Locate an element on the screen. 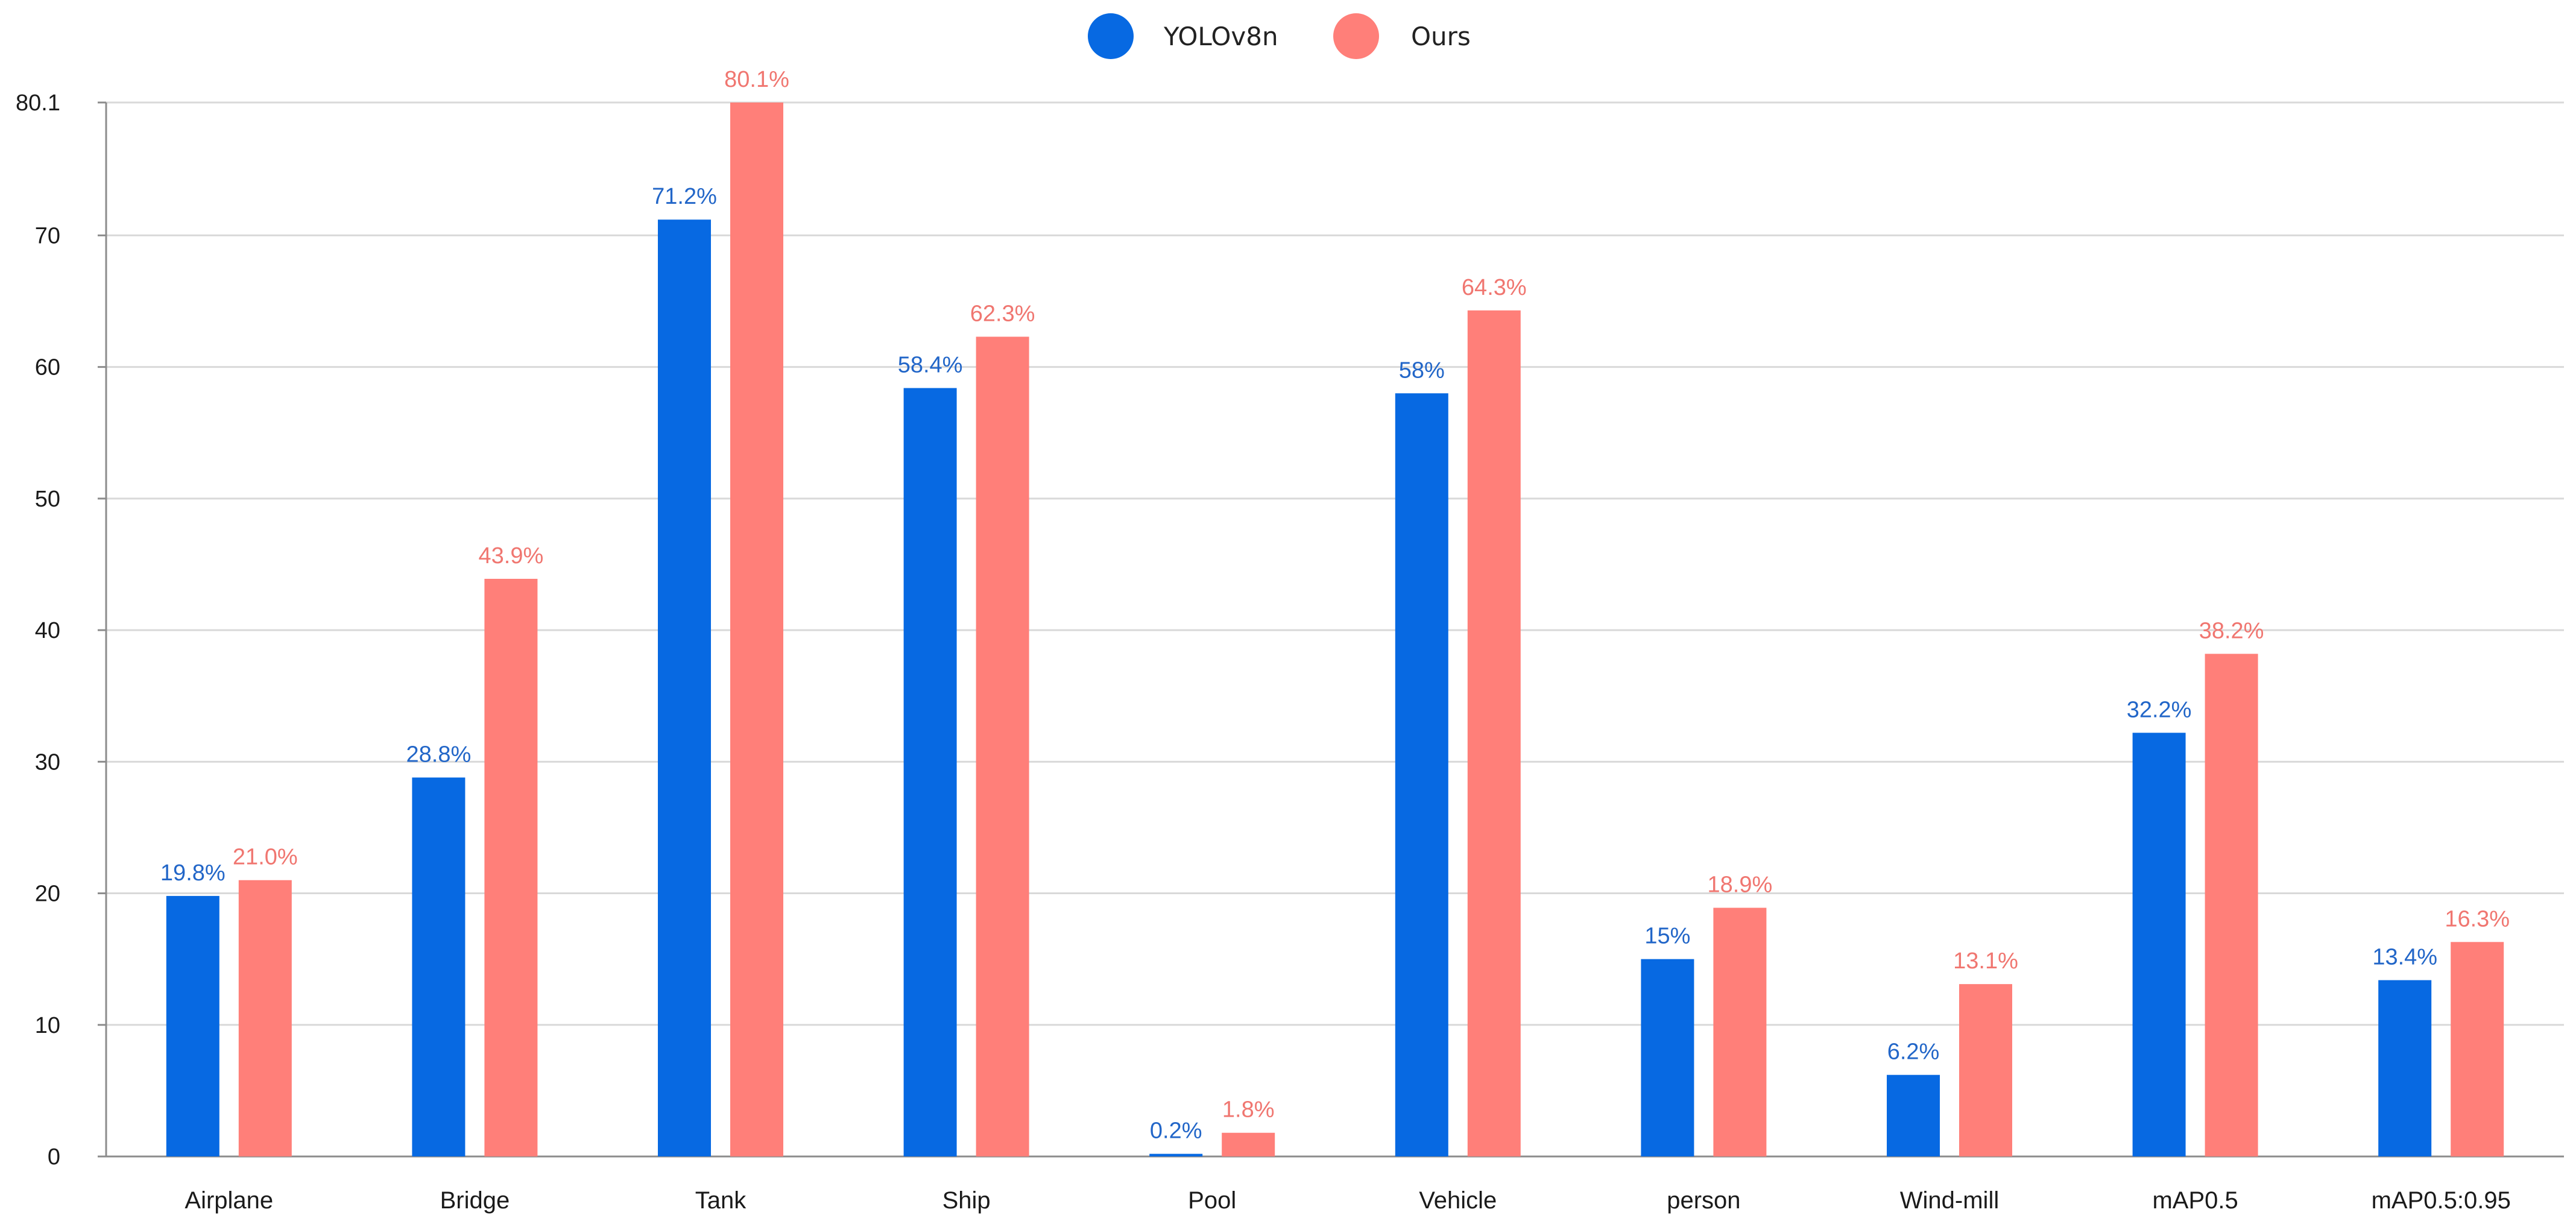 Image resolution: width=2576 pixels, height=1224 pixels. value-label: 58.4% is located at coordinates (930, 365).